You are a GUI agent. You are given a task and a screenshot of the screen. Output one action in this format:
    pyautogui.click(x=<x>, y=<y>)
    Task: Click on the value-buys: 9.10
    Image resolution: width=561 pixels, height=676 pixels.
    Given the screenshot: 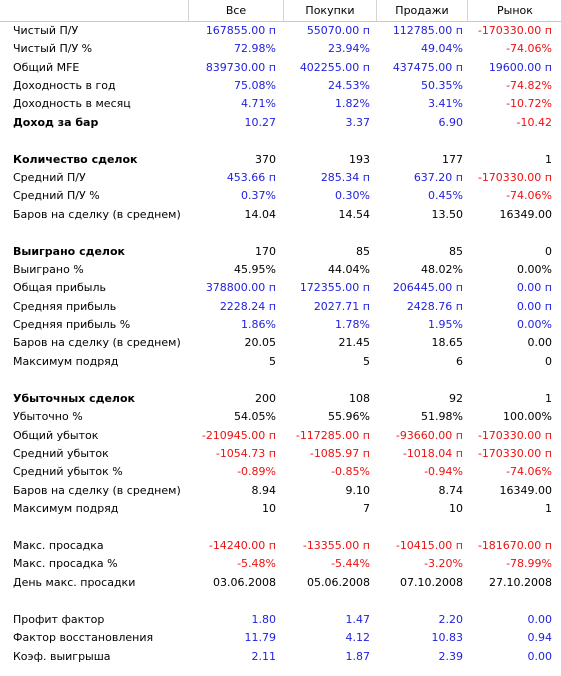 What is the action you would take?
    pyautogui.click(x=358, y=490)
    